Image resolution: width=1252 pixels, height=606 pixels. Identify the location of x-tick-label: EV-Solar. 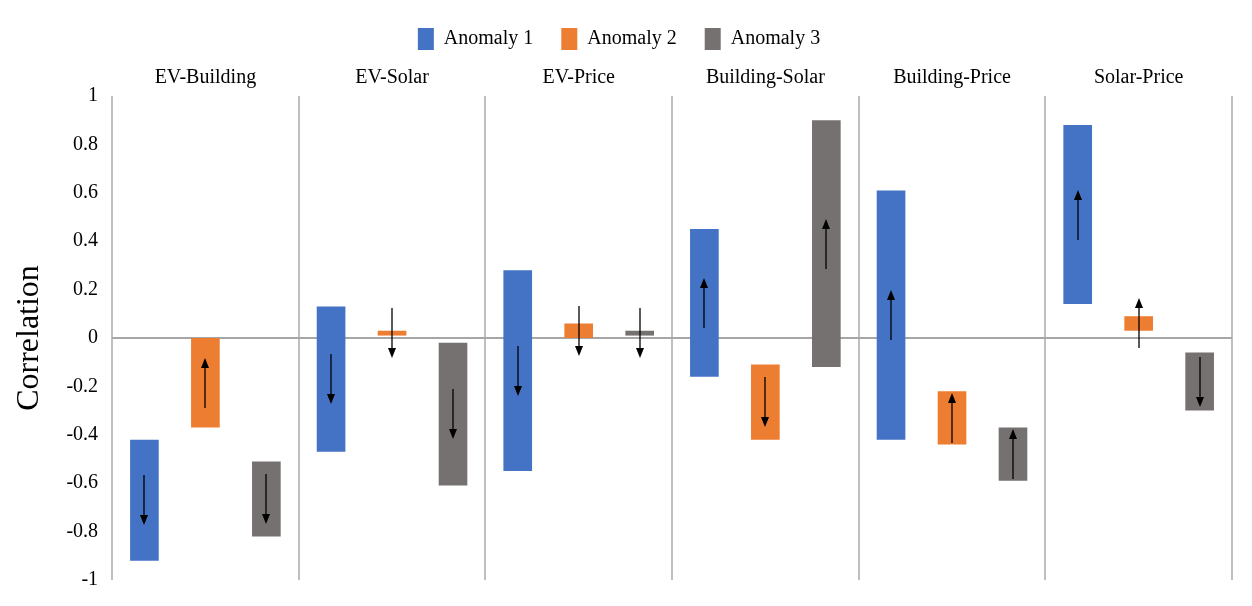
(392, 76).